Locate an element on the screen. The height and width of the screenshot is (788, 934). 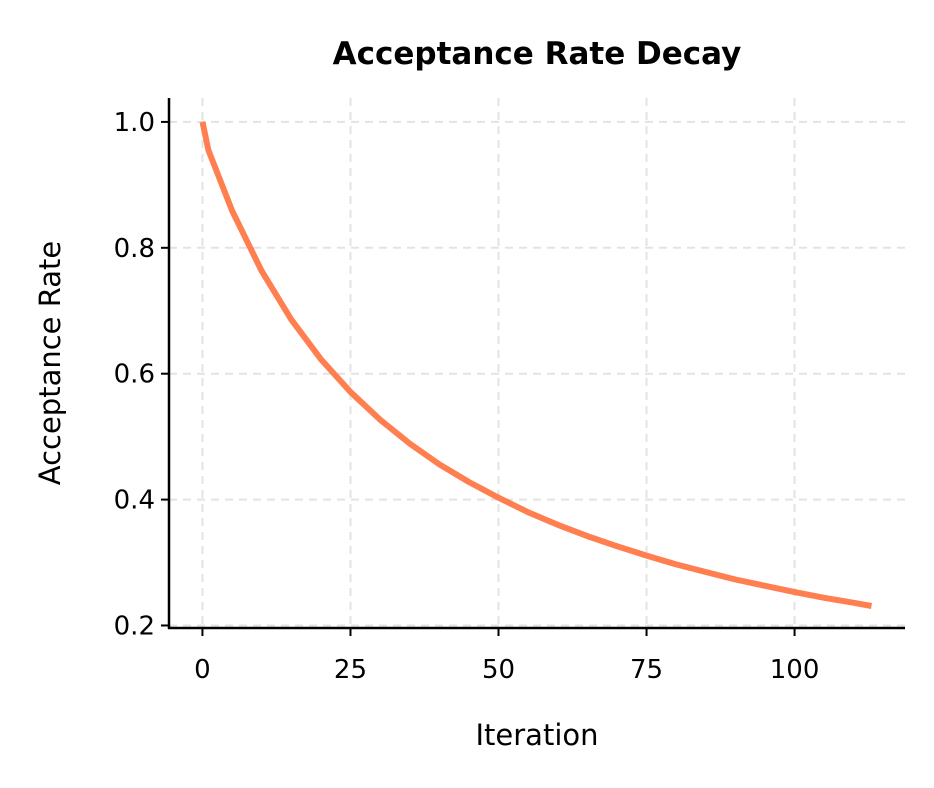
x-tick-label: 75 is located at coordinates (646, 670).